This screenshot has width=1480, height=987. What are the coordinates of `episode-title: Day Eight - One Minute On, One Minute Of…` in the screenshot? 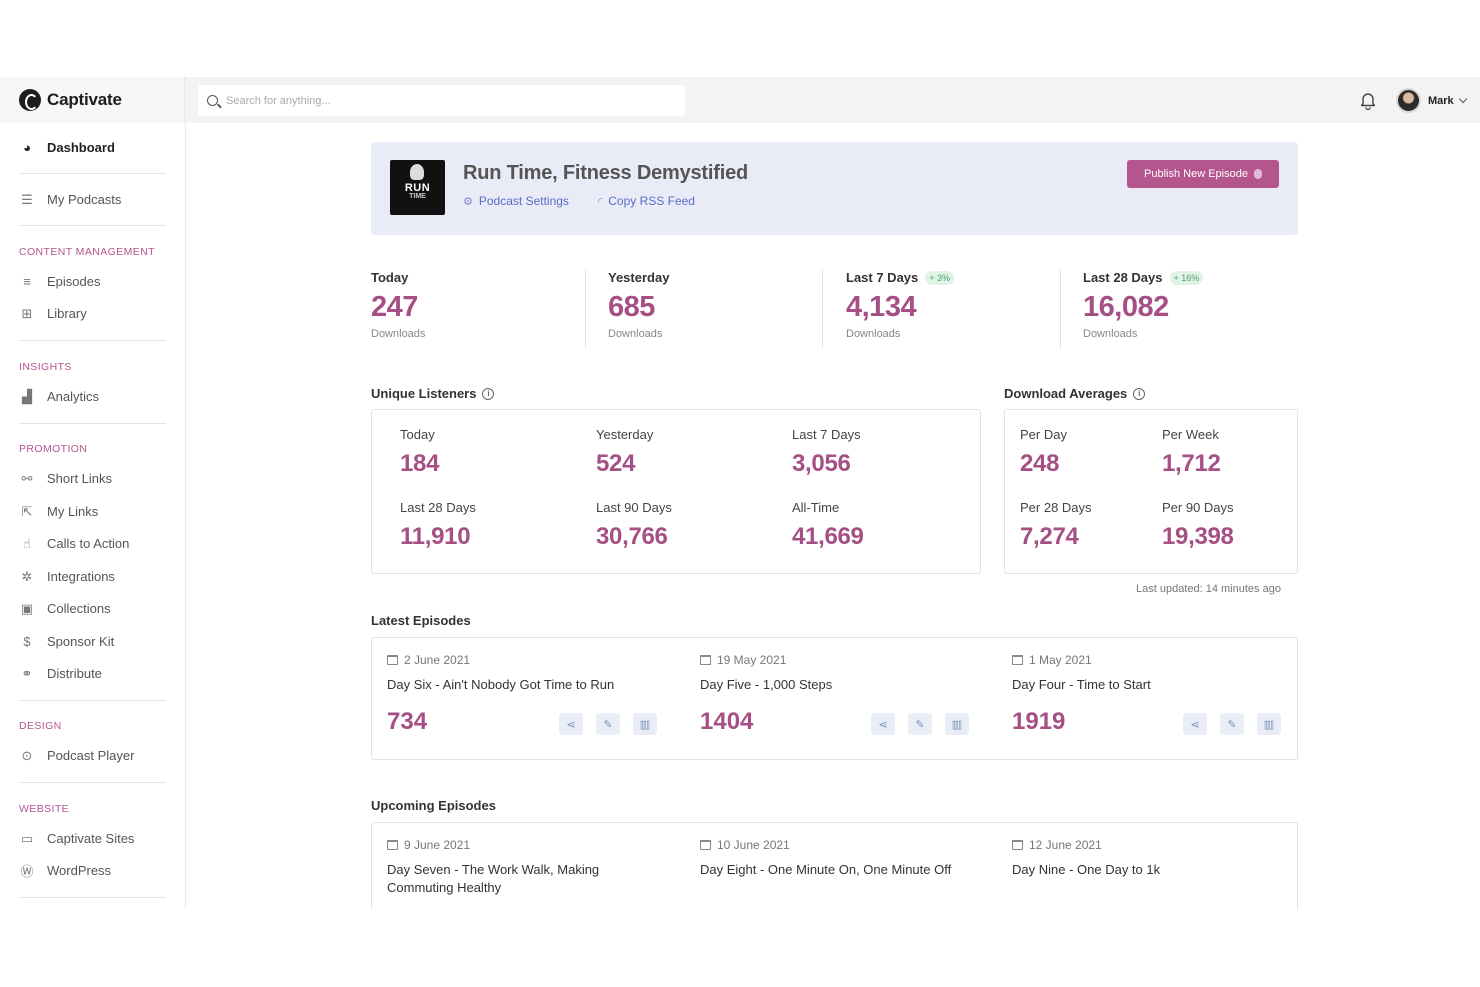 It's located at (826, 869).